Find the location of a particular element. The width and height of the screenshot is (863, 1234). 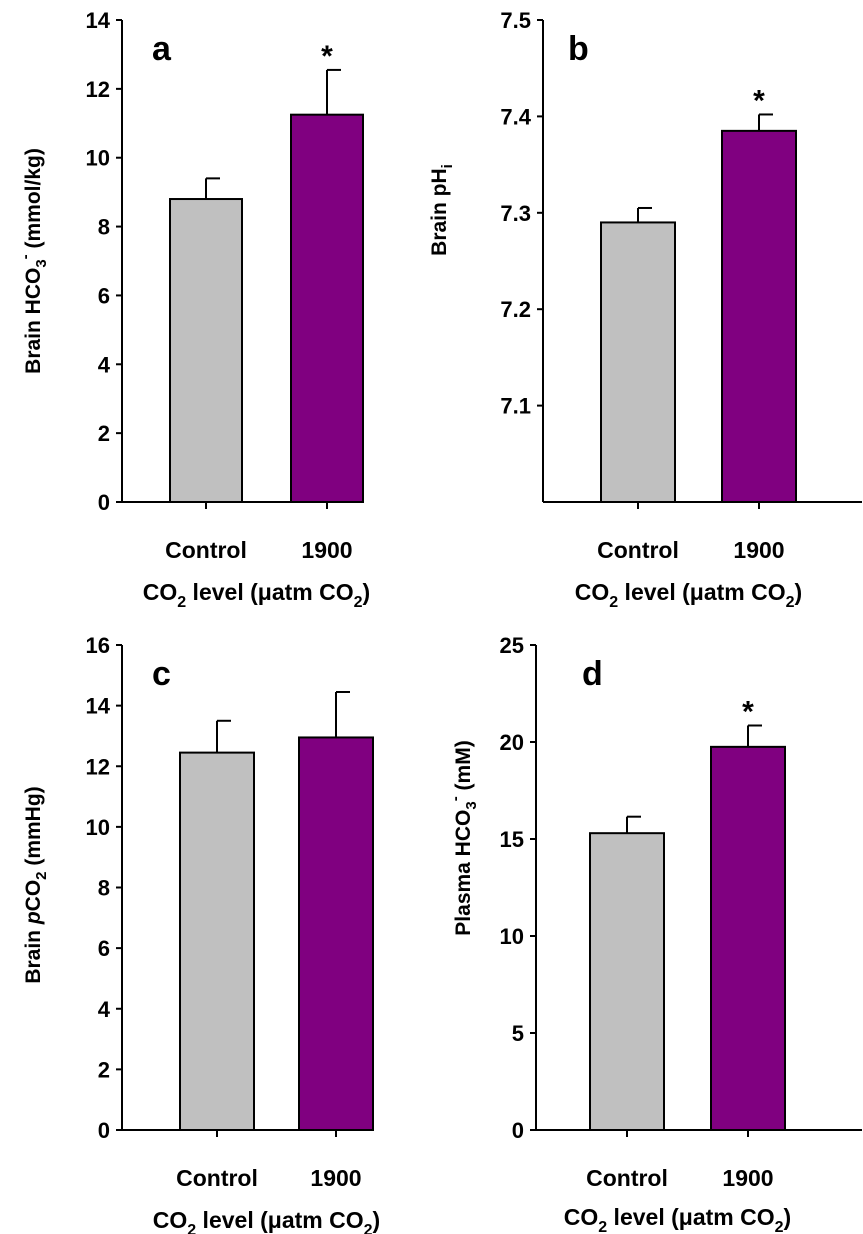

y-tick-label: 7.1 is located at coordinates (515, 406).